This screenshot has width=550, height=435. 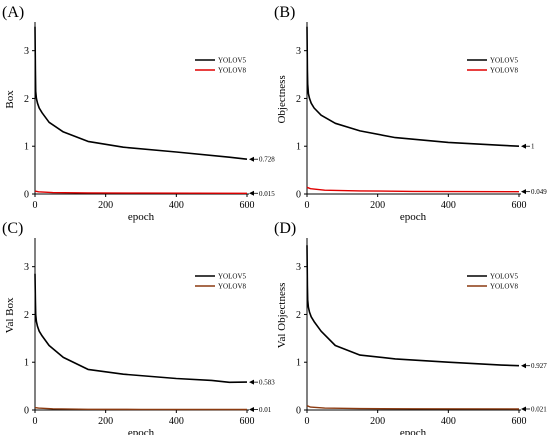 I want to click on end-value-label: 0.583, so click(x=267, y=383).